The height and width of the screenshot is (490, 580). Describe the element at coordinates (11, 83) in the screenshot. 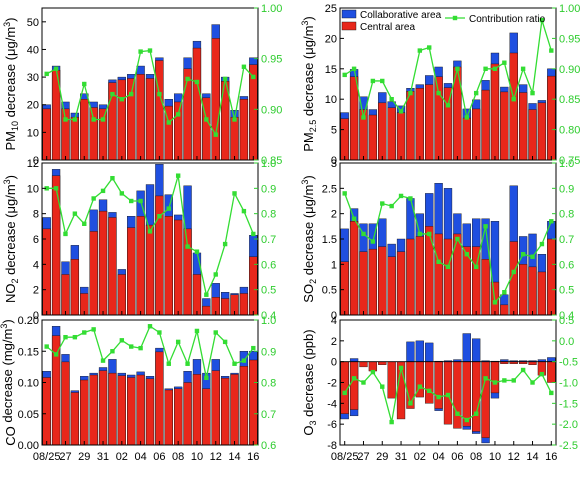

I see `y-axis-label: PM10 decrease (μg/m3)` at that location.